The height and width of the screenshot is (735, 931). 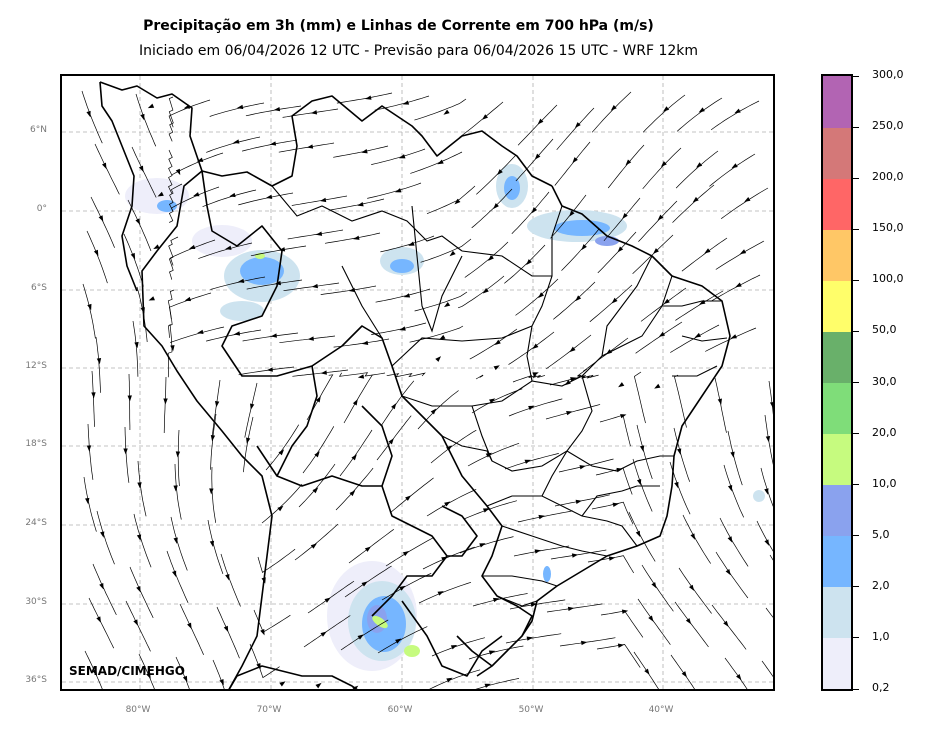 I want to click on colorbar-label: 2,0, so click(x=881, y=585).